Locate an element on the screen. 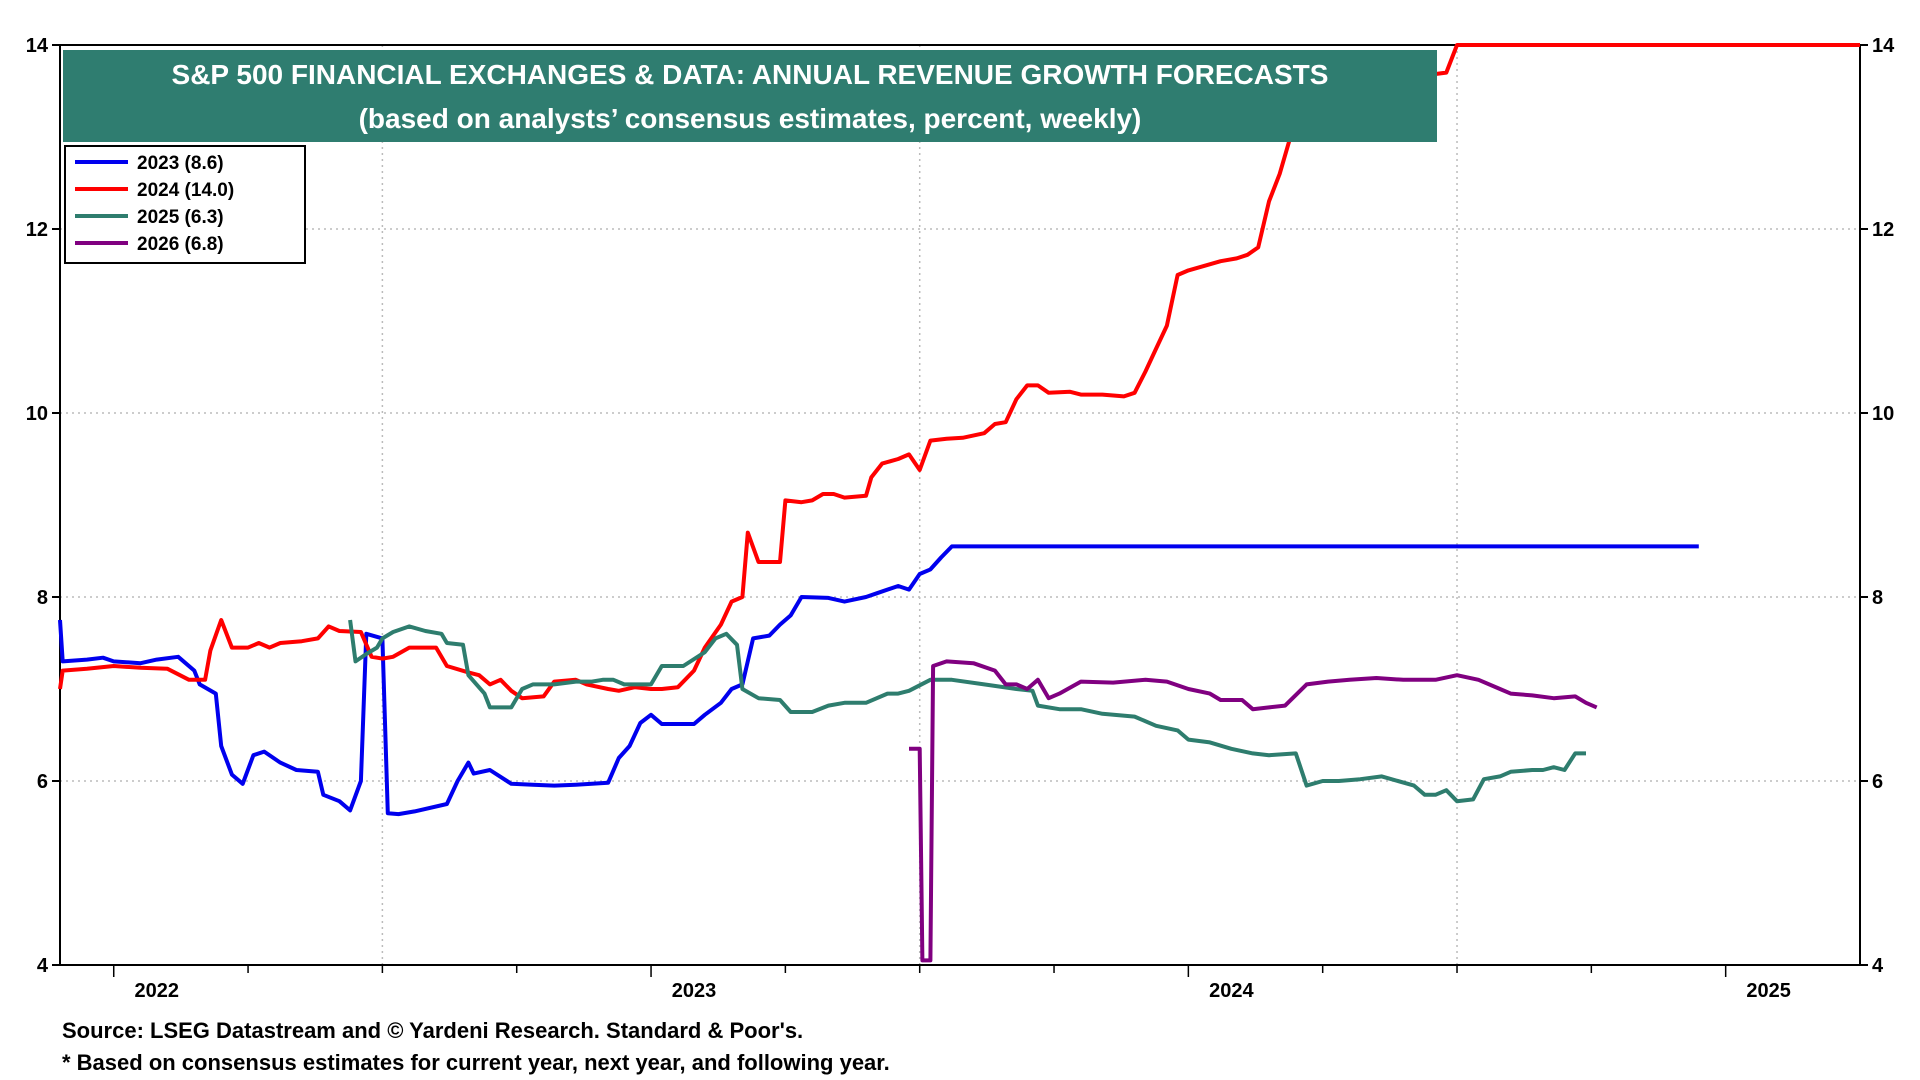 This screenshot has height=1080, width=1920. series-line-2026 is located at coordinates (1253, 811).